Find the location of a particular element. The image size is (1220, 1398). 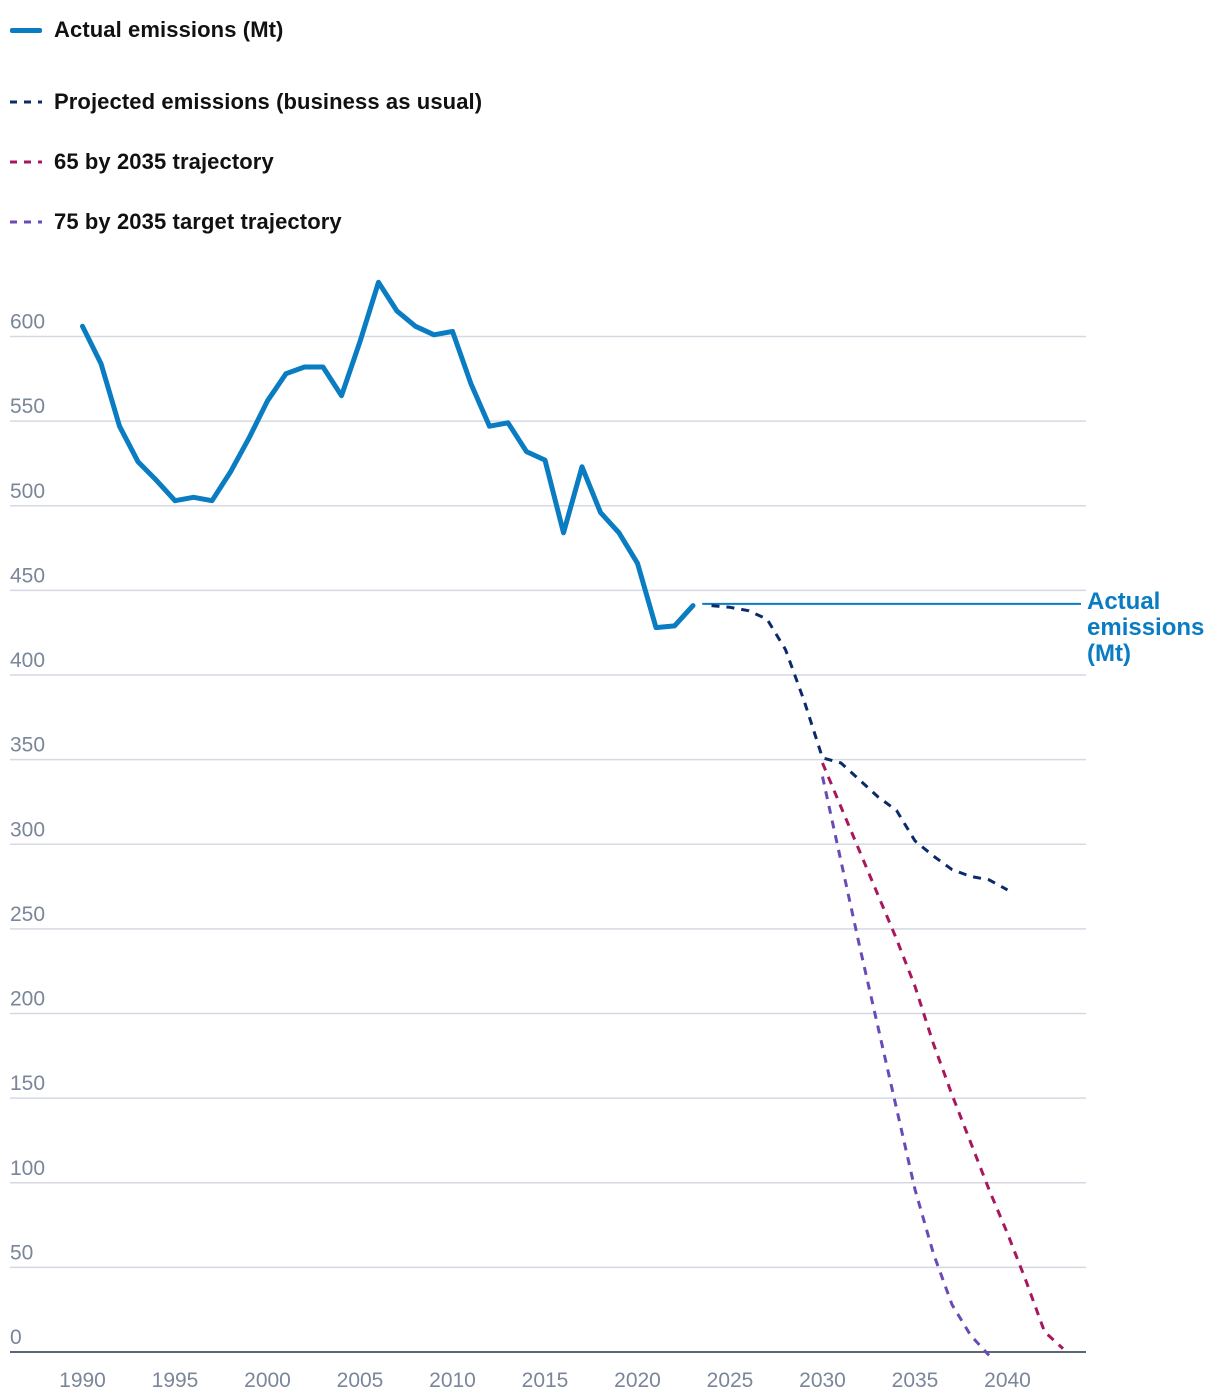

x-tick-label-2010: 2010 is located at coordinates (452, 1380).